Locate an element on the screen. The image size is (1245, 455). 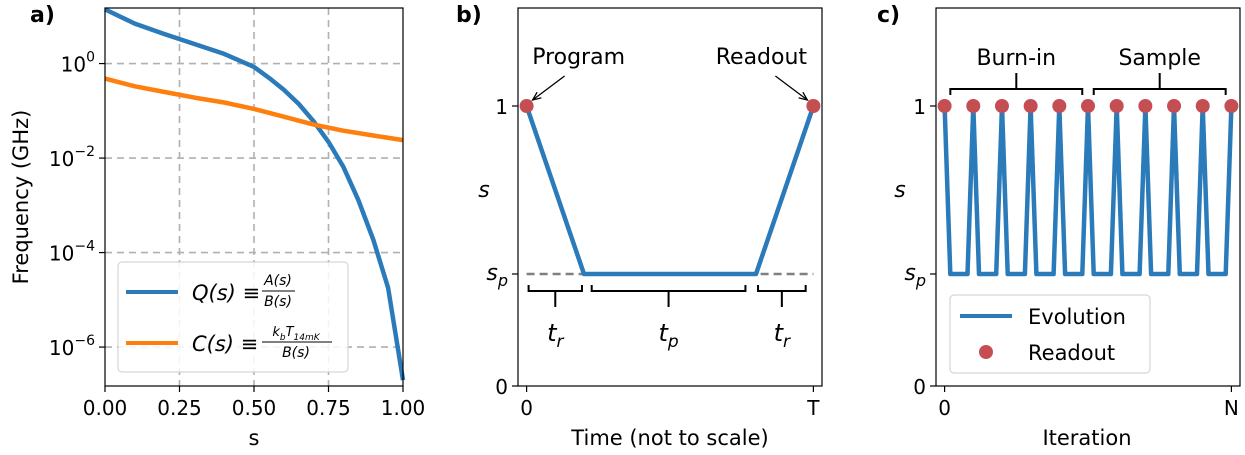
legend-label-c: C(s) ≡ is located at coordinates (225, 344).